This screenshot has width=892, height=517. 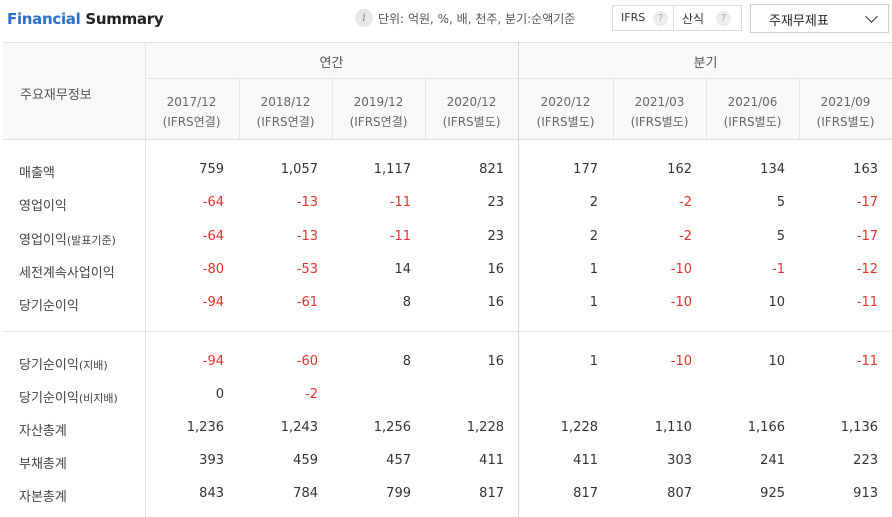 I want to click on ifrs-button: IFRS ?, so click(x=643, y=18).